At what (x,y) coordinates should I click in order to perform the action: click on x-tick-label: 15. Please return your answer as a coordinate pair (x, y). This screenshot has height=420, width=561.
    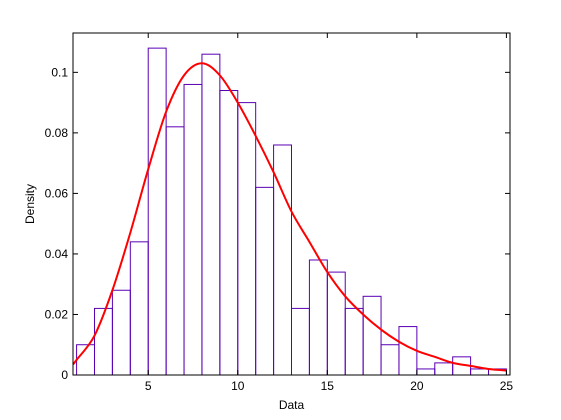
    Looking at the image, I should click on (328, 386).